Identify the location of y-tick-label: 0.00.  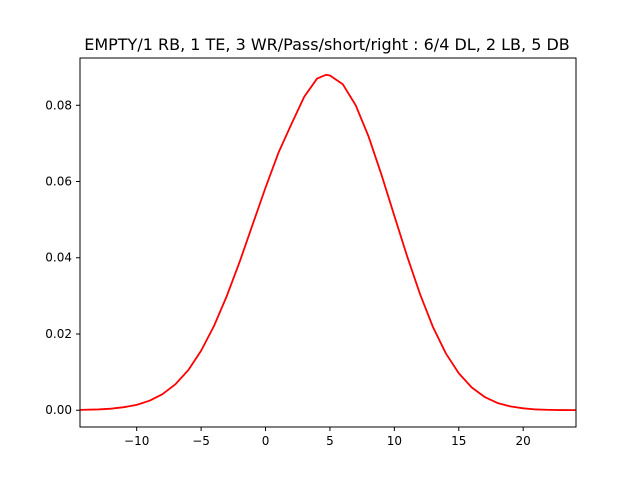
(58, 410).